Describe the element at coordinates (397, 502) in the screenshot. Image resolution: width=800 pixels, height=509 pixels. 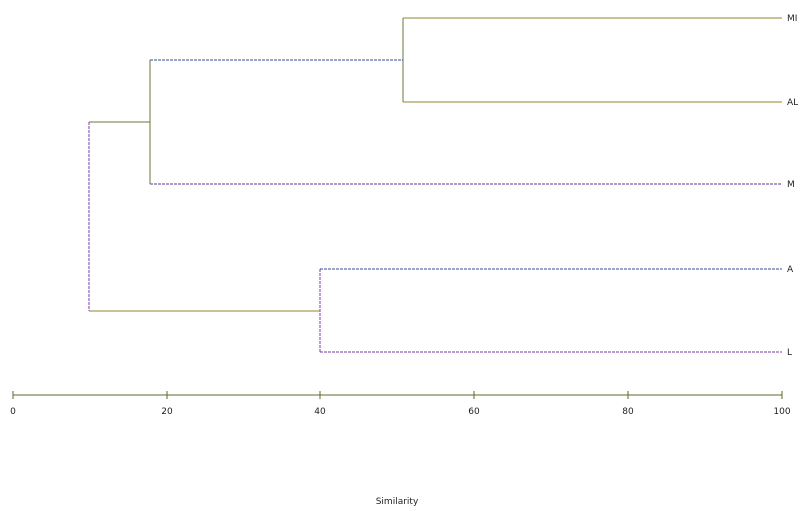
I see `axis-title: Similarity` at that location.